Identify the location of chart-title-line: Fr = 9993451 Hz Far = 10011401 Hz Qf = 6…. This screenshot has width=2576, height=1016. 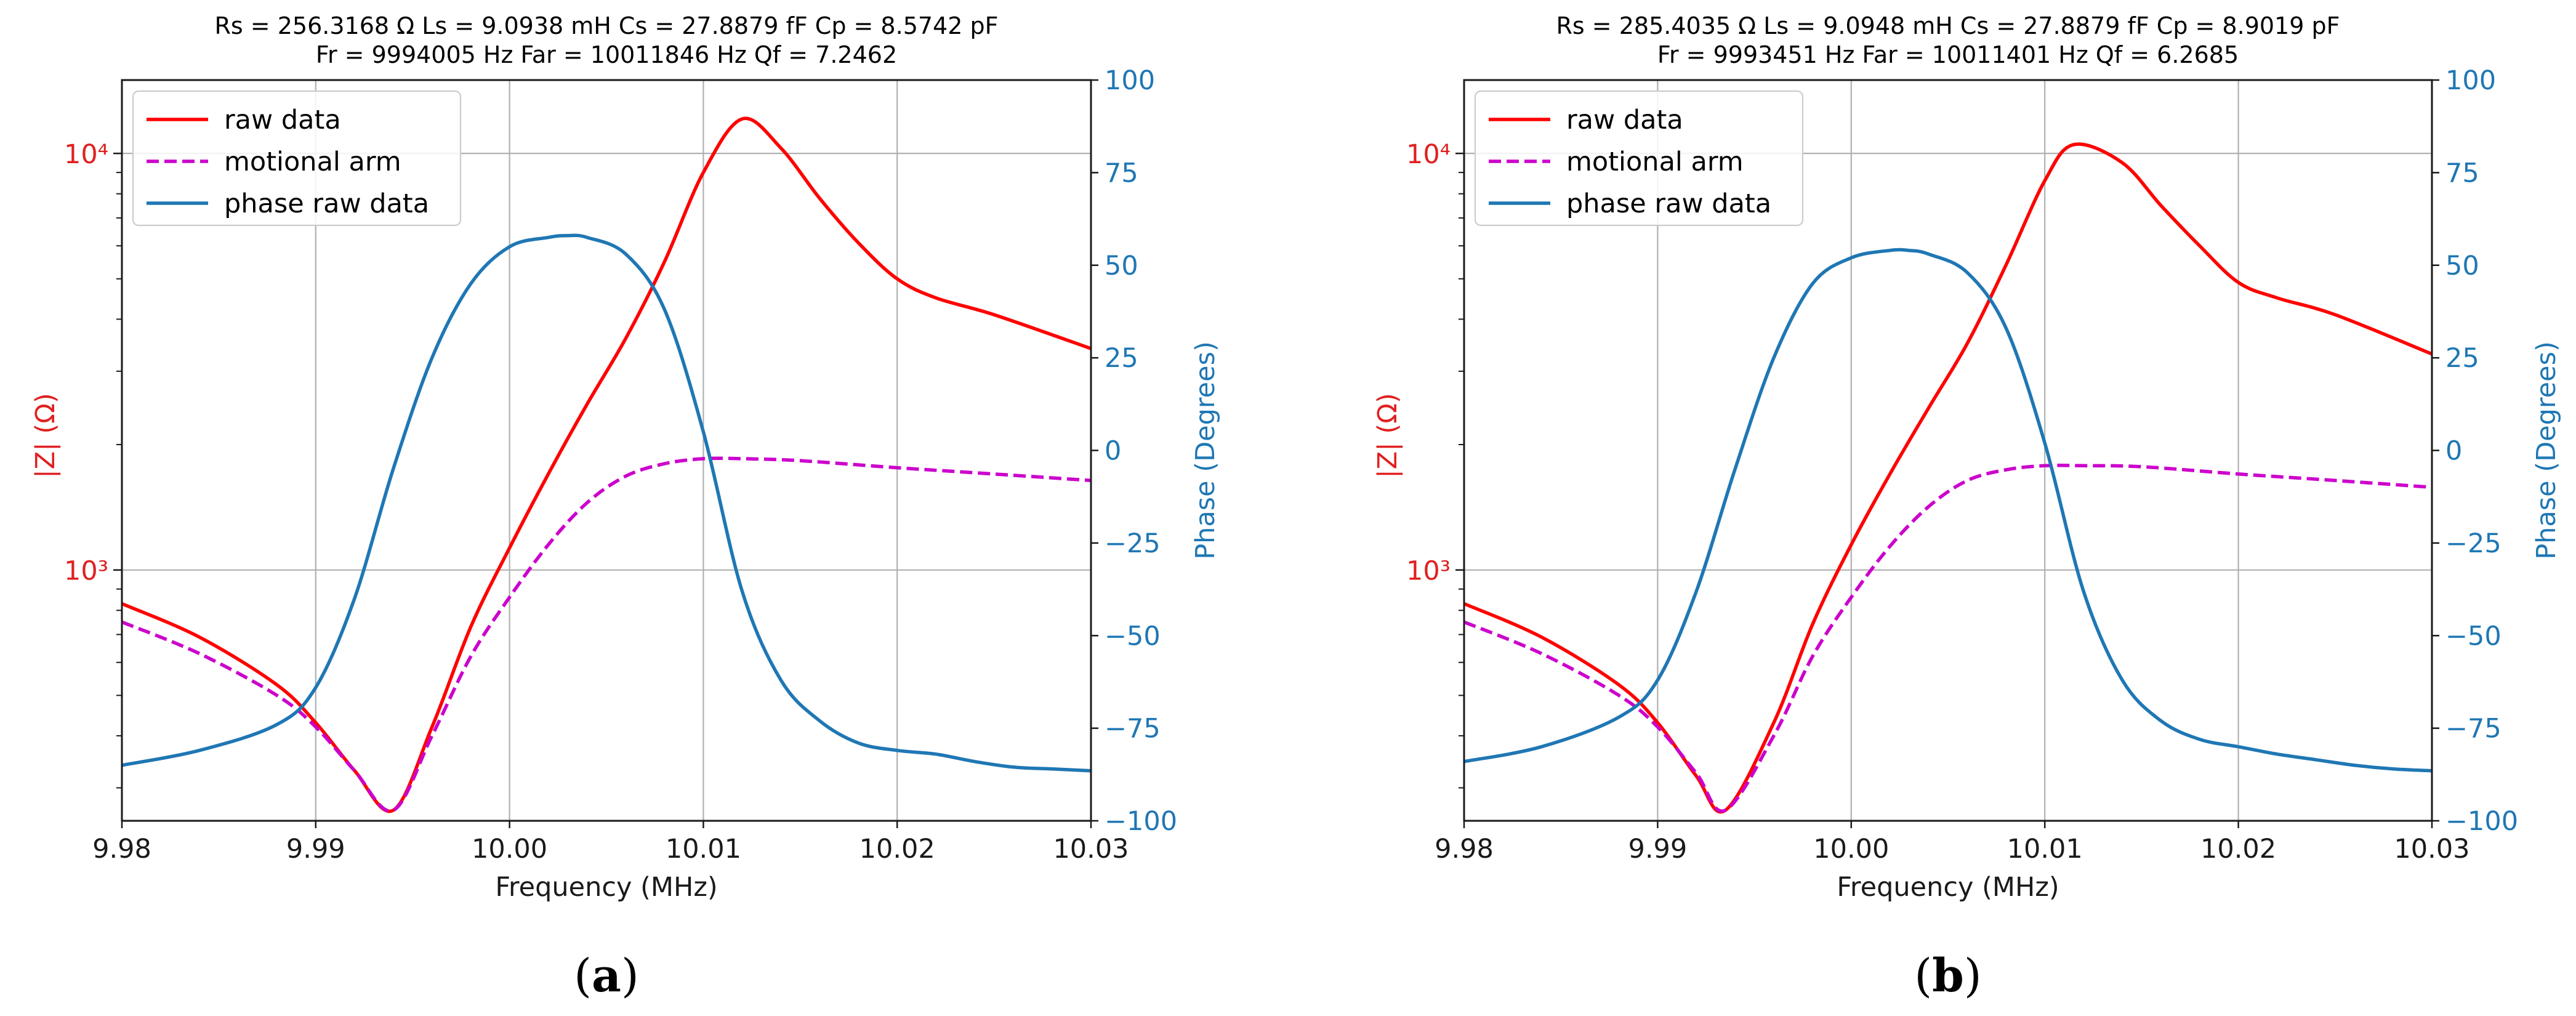
(1948, 54).